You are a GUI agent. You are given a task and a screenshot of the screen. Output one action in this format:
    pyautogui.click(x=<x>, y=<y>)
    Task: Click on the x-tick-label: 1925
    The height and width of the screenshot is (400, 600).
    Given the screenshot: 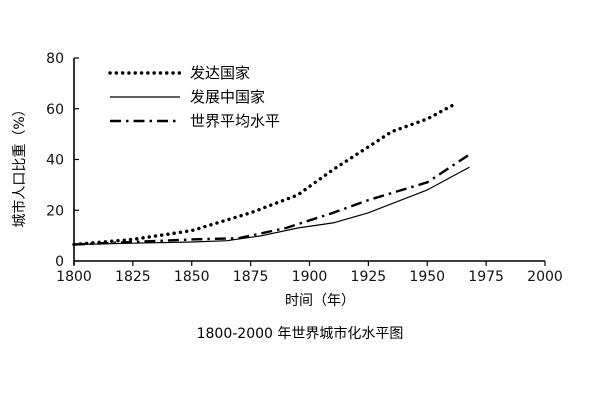 What is the action you would take?
    pyautogui.click(x=369, y=277)
    